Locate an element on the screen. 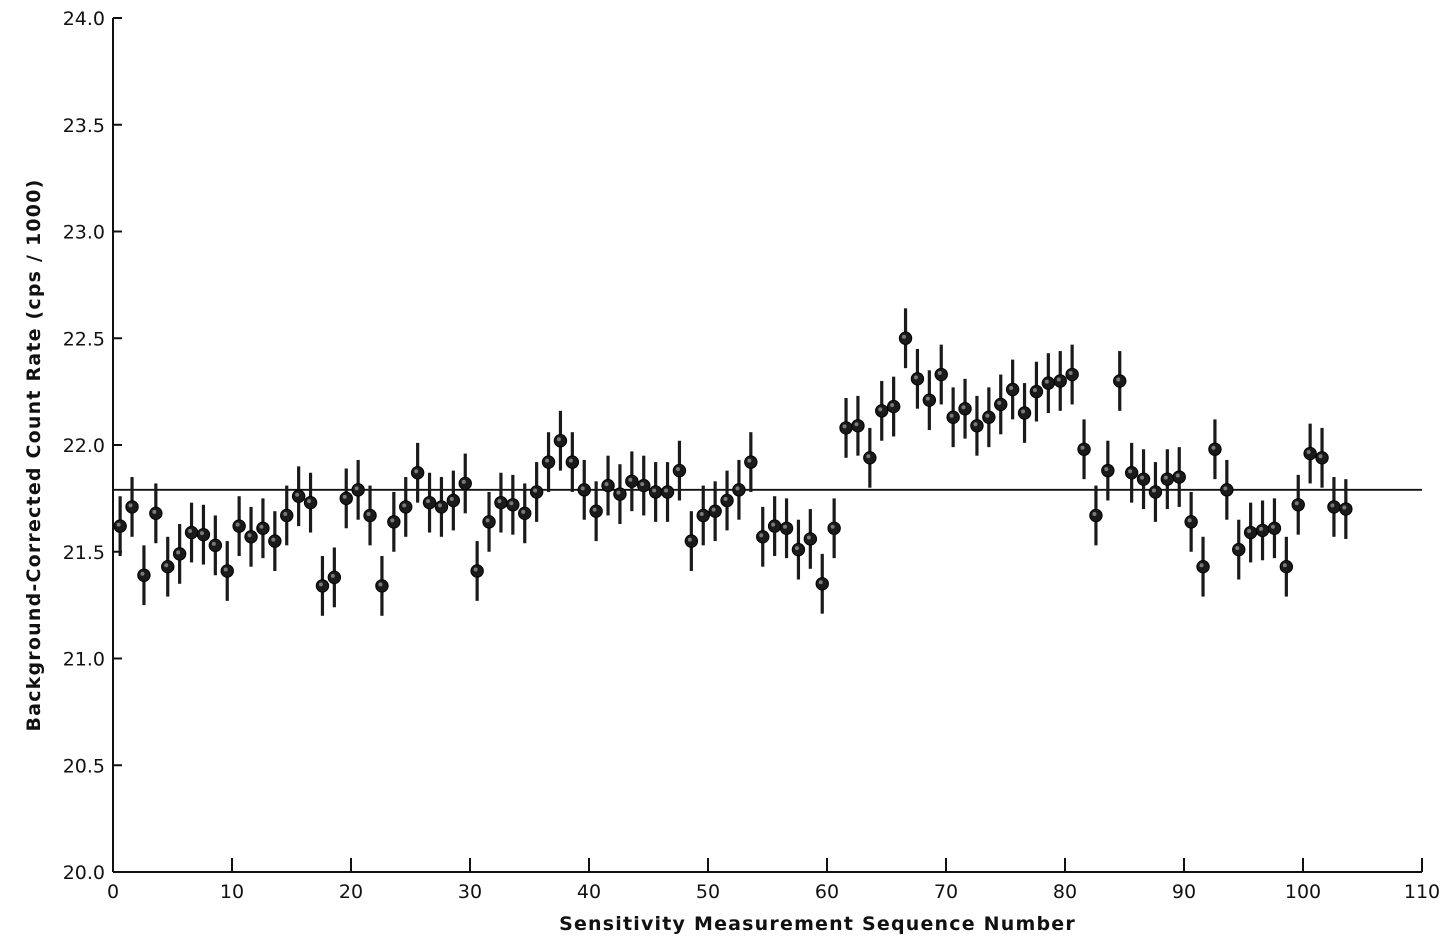 The image size is (1444, 940). x-tick-label: 110 is located at coordinates (1422, 892).